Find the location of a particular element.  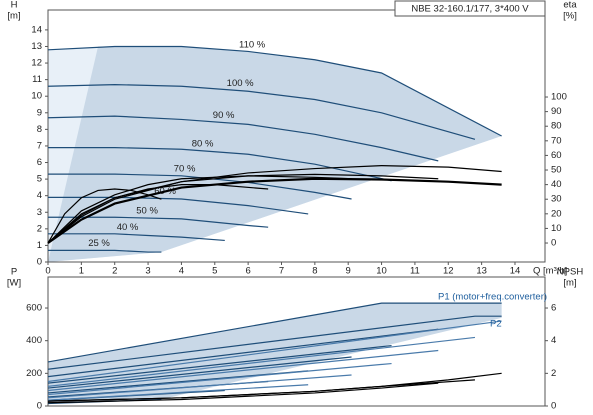

y-tick-label: 13 is located at coordinates (36, 46).